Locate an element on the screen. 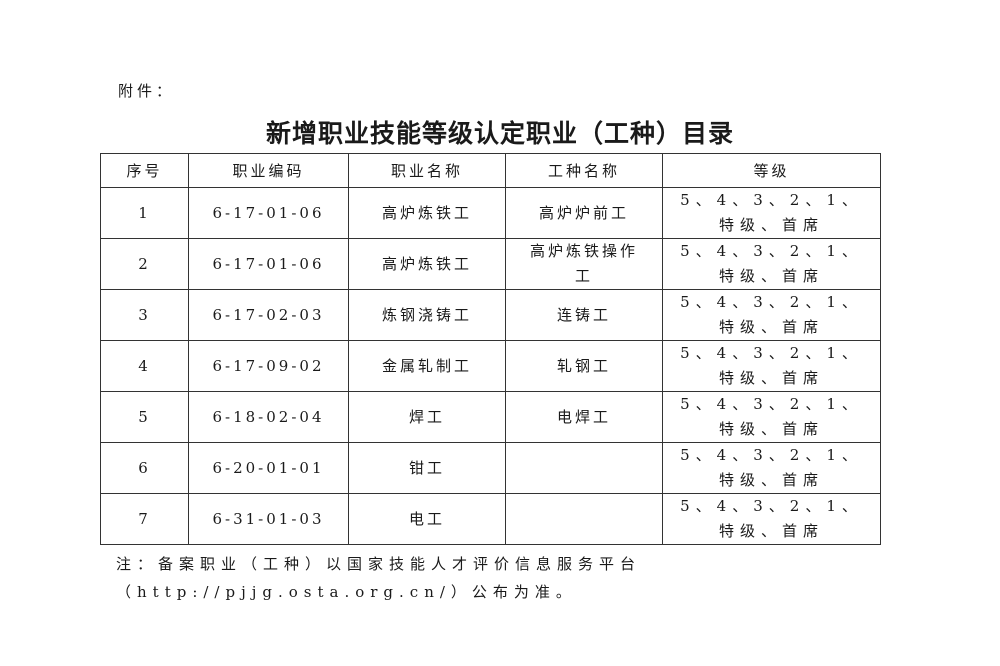  cell-number: 6 is located at coordinates (144, 468).